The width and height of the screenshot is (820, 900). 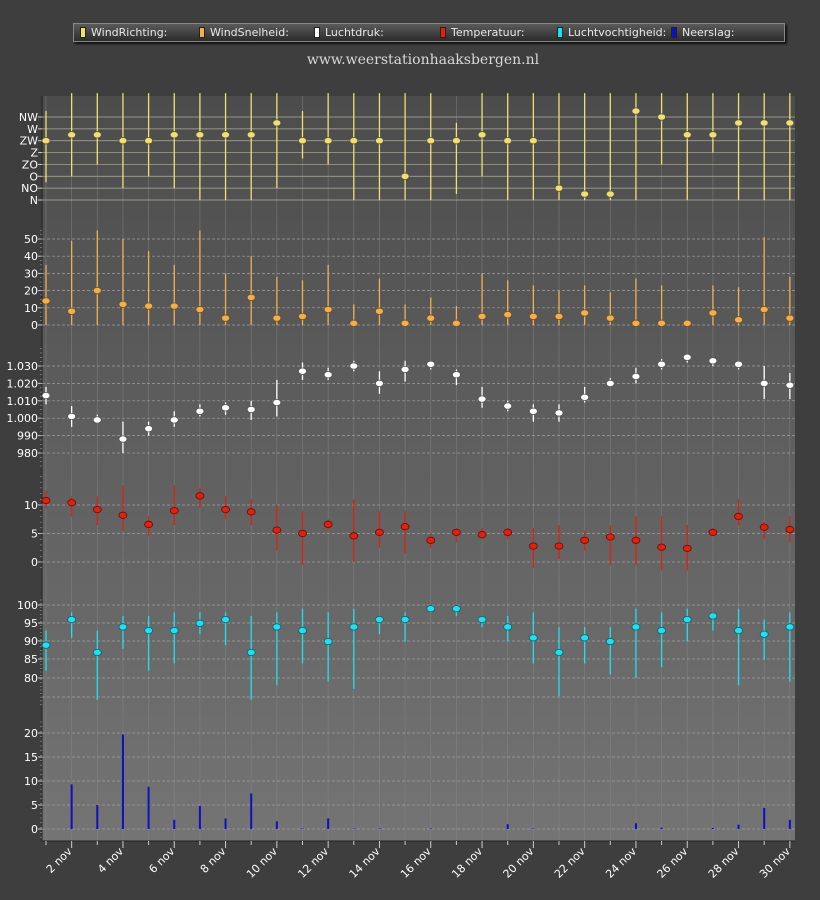 What do you see at coordinates (31, 641) in the screenshot?
I see `y-tick-label: 90` at bounding box center [31, 641].